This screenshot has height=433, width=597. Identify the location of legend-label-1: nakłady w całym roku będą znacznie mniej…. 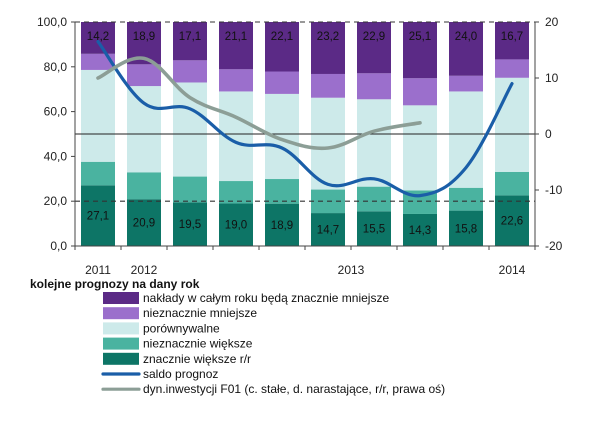
(266, 298).